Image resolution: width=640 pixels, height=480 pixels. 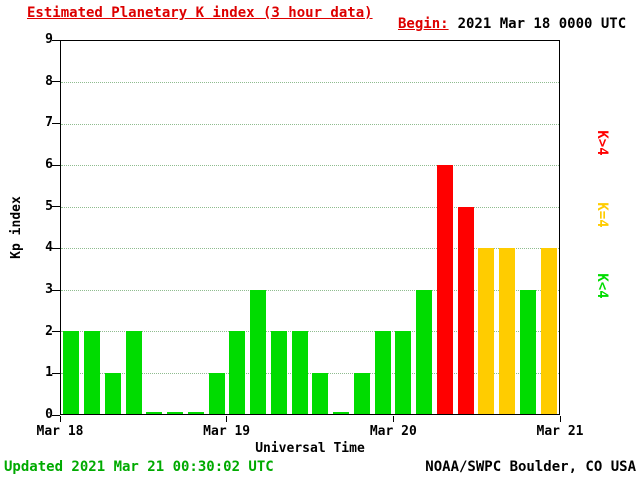 What do you see at coordinates (139, 467) in the screenshot?
I see `updated-timestamp: Updated 2021 Mar 21 00:30:02 UTC` at bounding box center [139, 467].